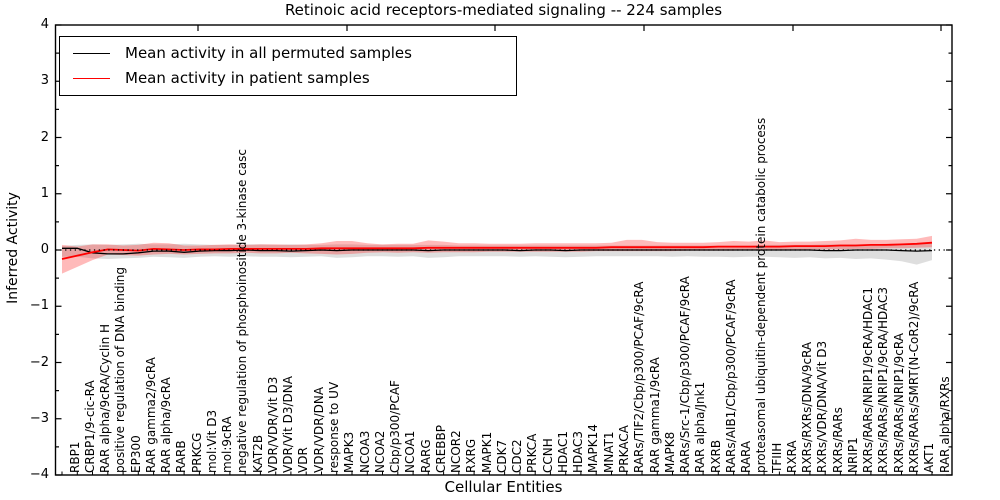  What do you see at coordinates (91, 53) in the screenshot?
I see `black-line-sample-icon` at bounding box center [91, 53].